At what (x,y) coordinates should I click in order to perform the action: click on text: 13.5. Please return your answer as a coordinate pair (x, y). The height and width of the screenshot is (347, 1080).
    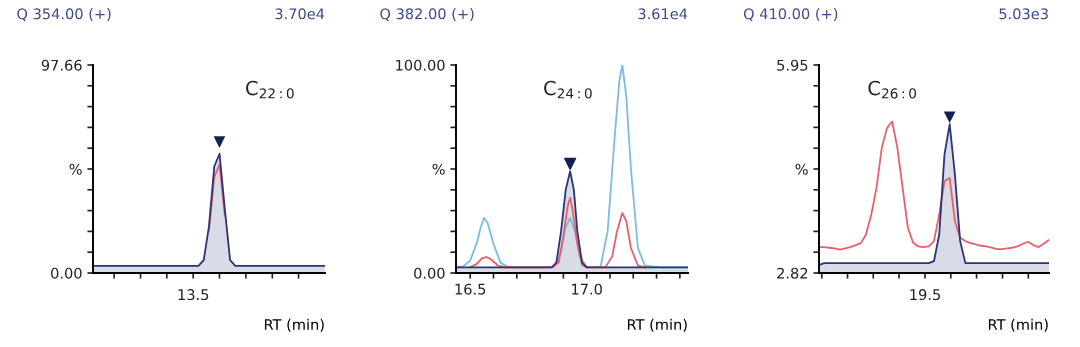
    Looking at the image, I should click on (193, 295).